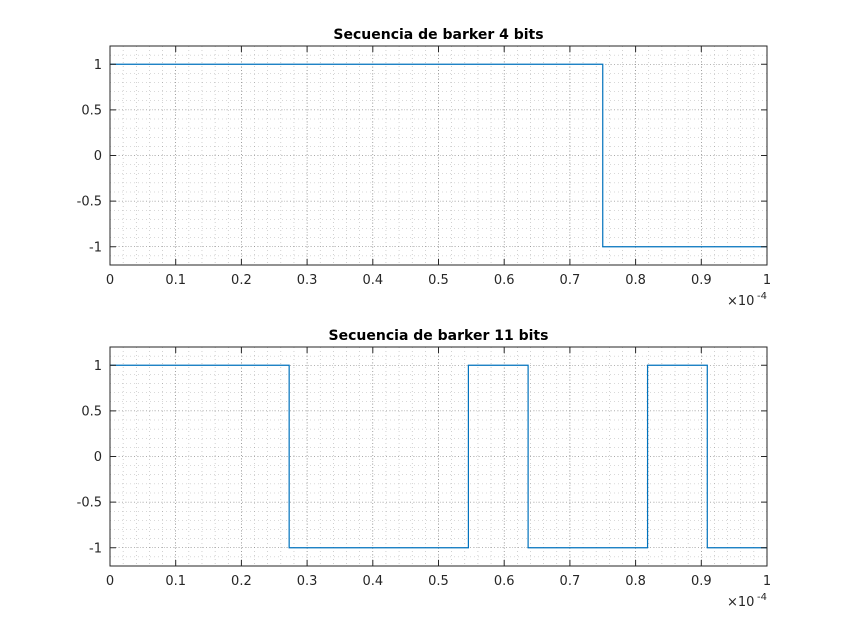 The image size is (848, 636). What do you see at coordinates (438, 35) in the screenshot?
I see `chart-title: Secuencia de barker 4 bits` at bounding box center [438, 35].